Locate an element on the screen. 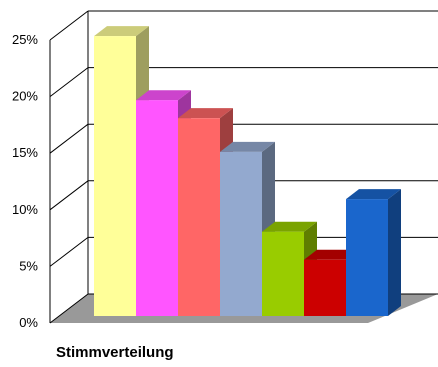  y-tick-label: 20% is located at coordinates (25, 96).